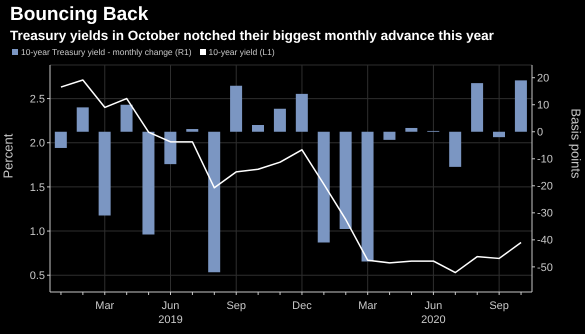  I want to click on chart-subtitle: Treasury yields in October notched their biggest monthly advance this year, so click(252, 35).